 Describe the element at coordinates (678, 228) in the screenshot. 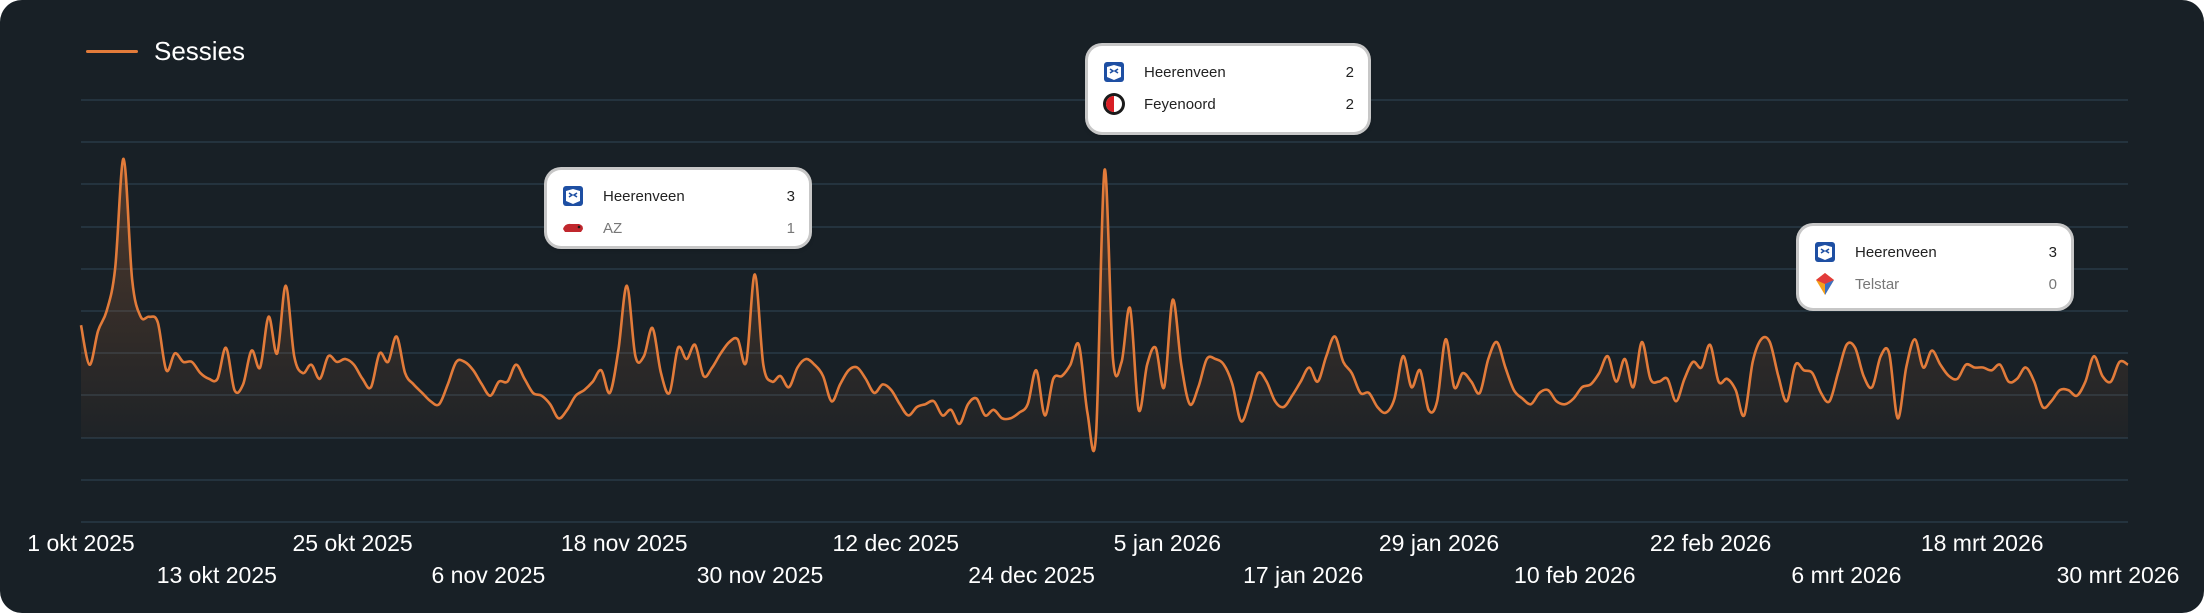

I see `away-team-row: AZ 1` at that location.